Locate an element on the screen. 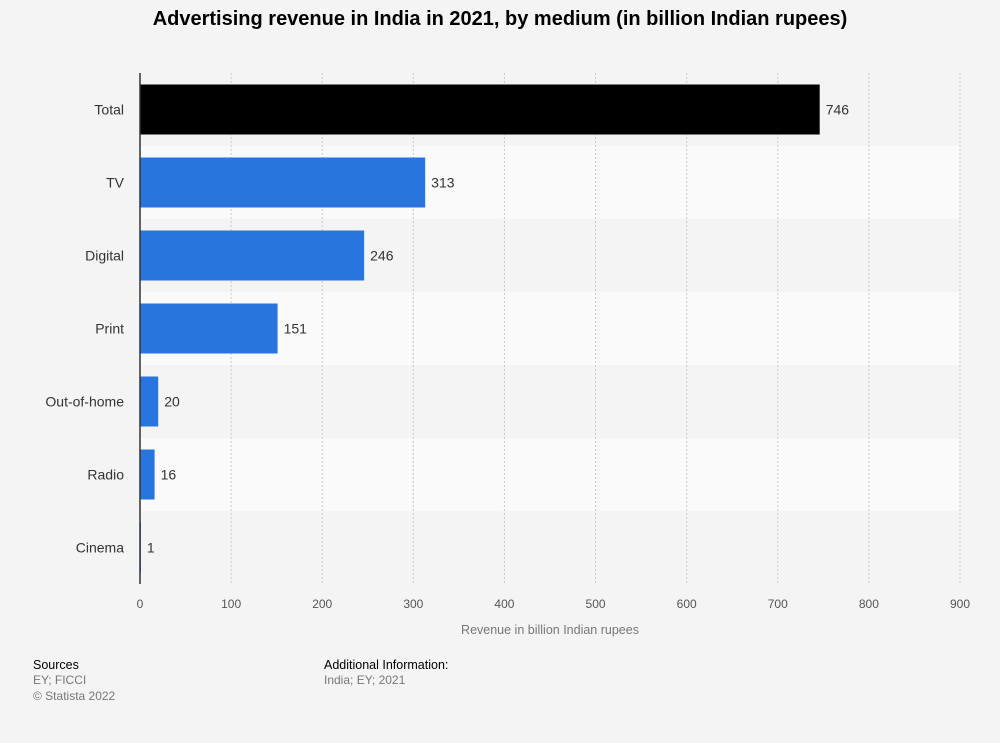  additional-info-line: India; EY; 2021 is located at coordinates (365, 680).